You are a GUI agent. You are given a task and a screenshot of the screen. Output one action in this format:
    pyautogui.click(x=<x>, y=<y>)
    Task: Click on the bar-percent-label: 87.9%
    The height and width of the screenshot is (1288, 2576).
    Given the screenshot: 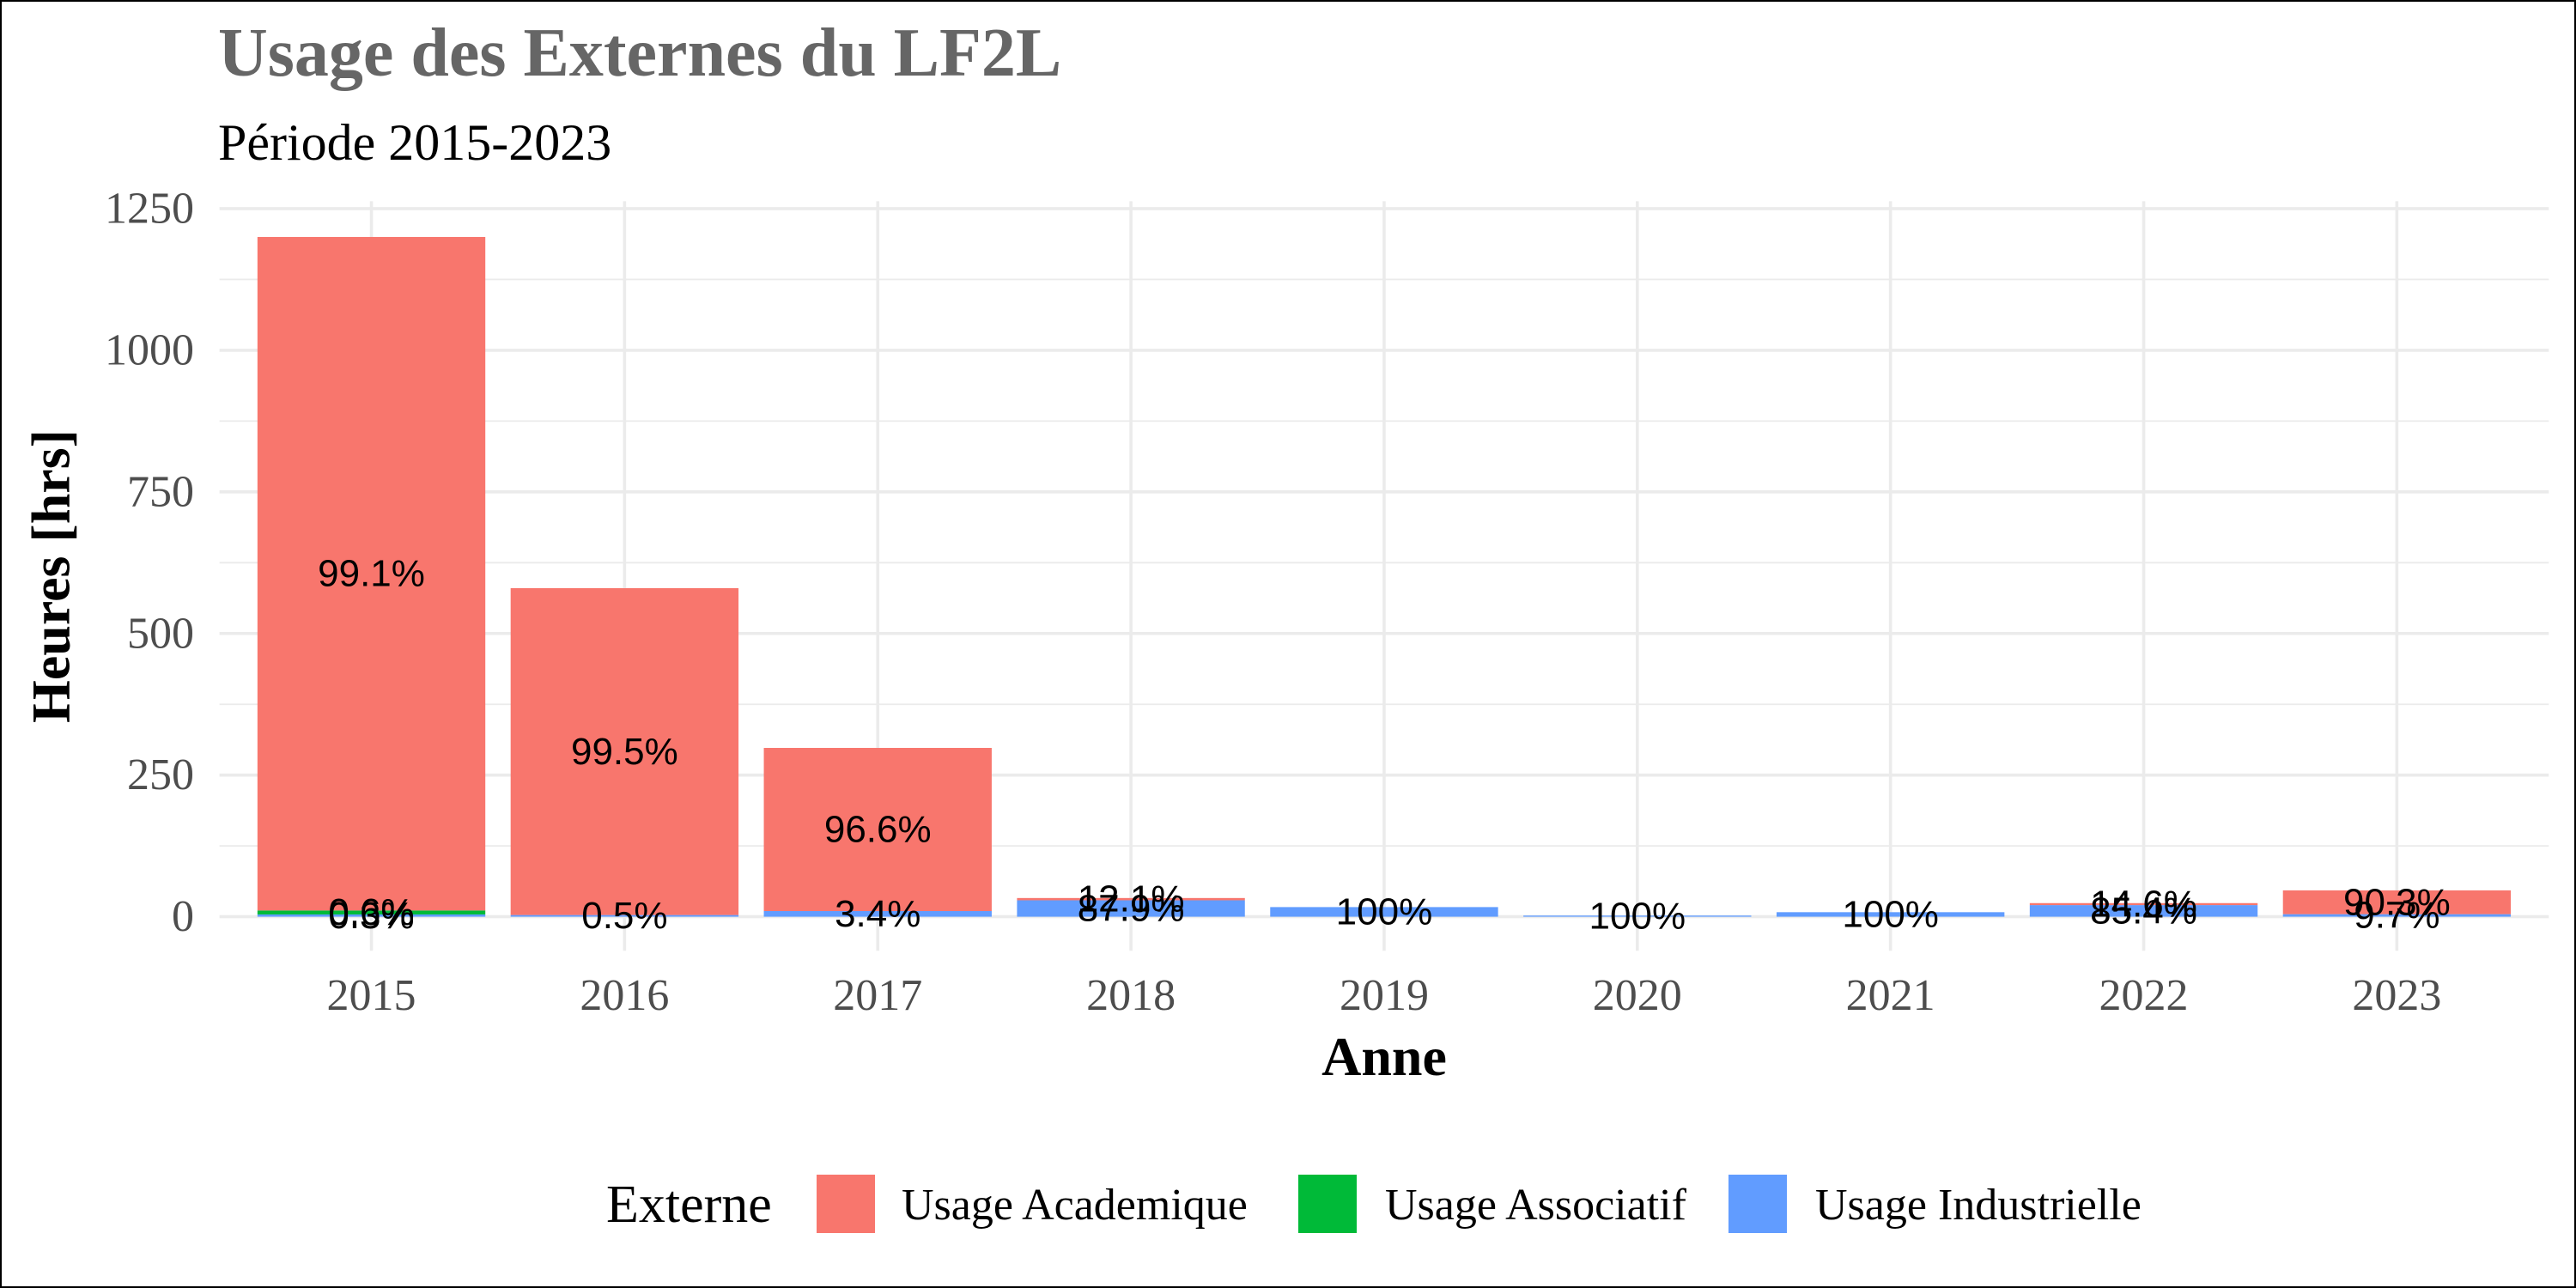 What is the action you would take?
    pyautogui.click(x=1131, y=909)
    